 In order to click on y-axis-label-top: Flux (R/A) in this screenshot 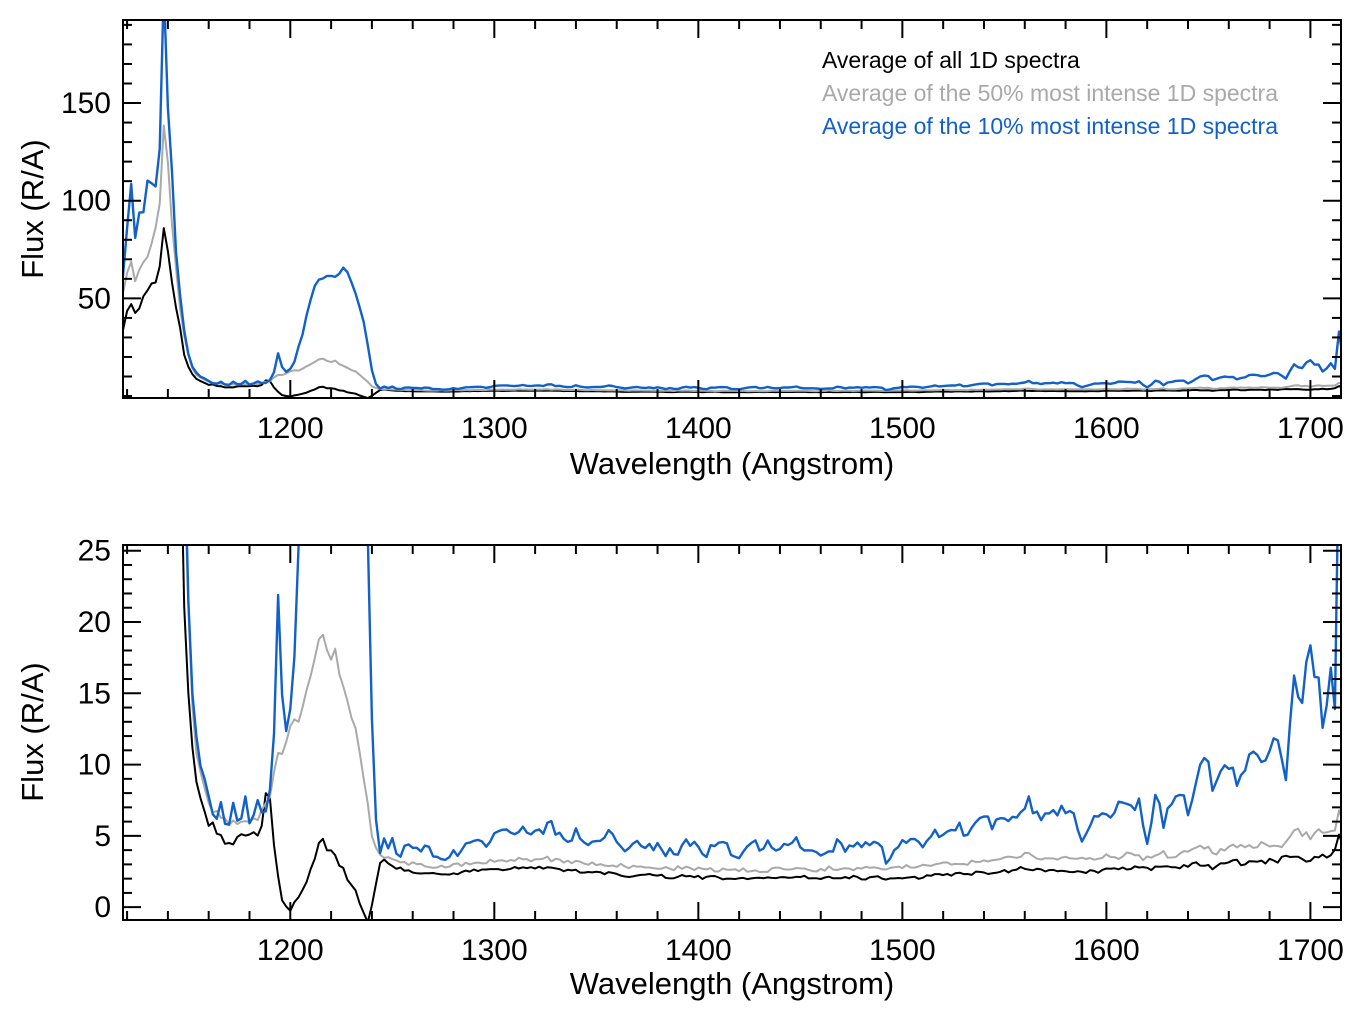, I will do `click(32, 209)`.